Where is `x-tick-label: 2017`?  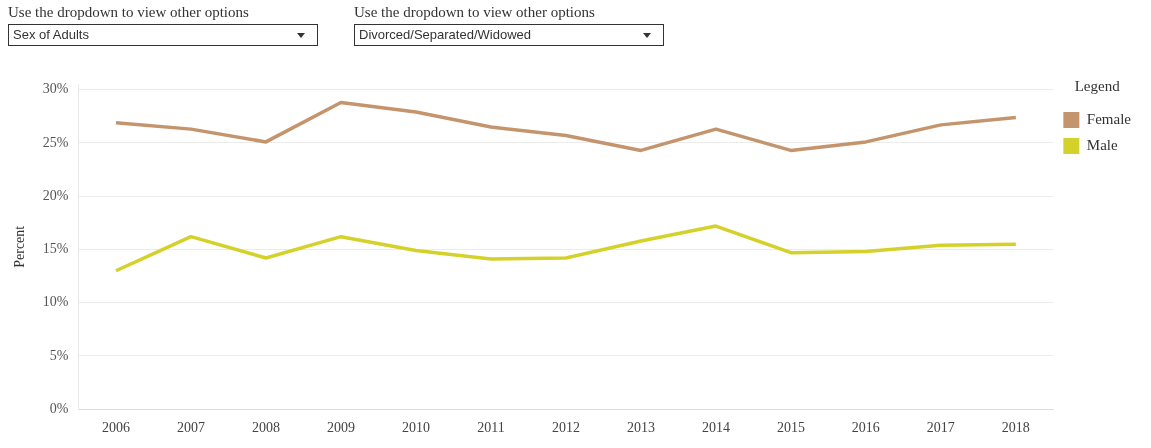
x-tick-label: 2017 is located at coordinates (940, 428).